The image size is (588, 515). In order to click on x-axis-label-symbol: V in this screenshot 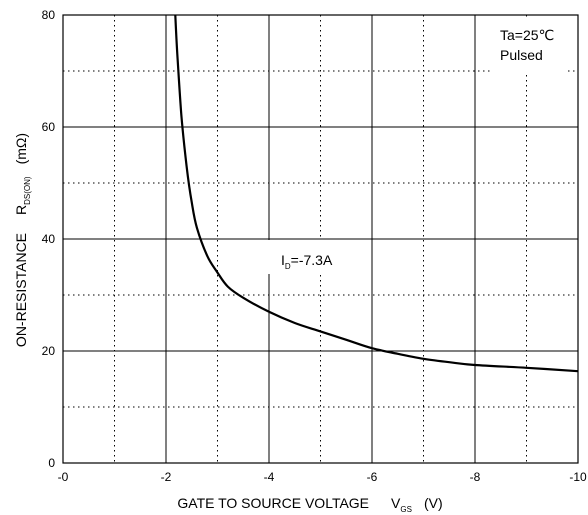, I will do `click(396, 503)`.